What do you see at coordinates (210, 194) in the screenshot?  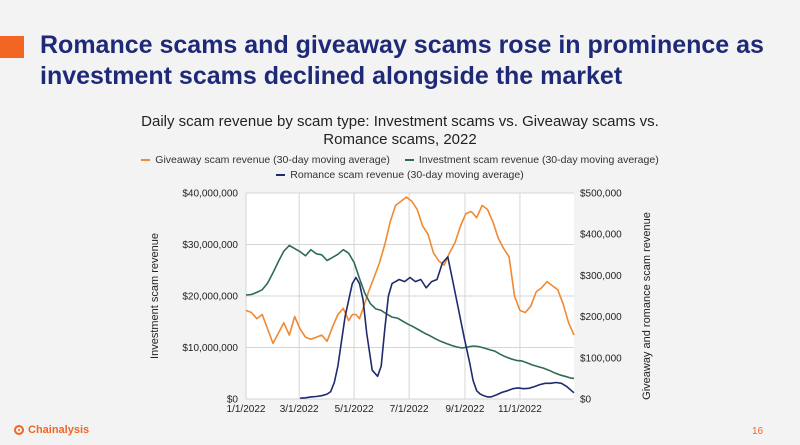 I see `y-left-tick-label: $40,000,000` at bounding box center [210, 194].